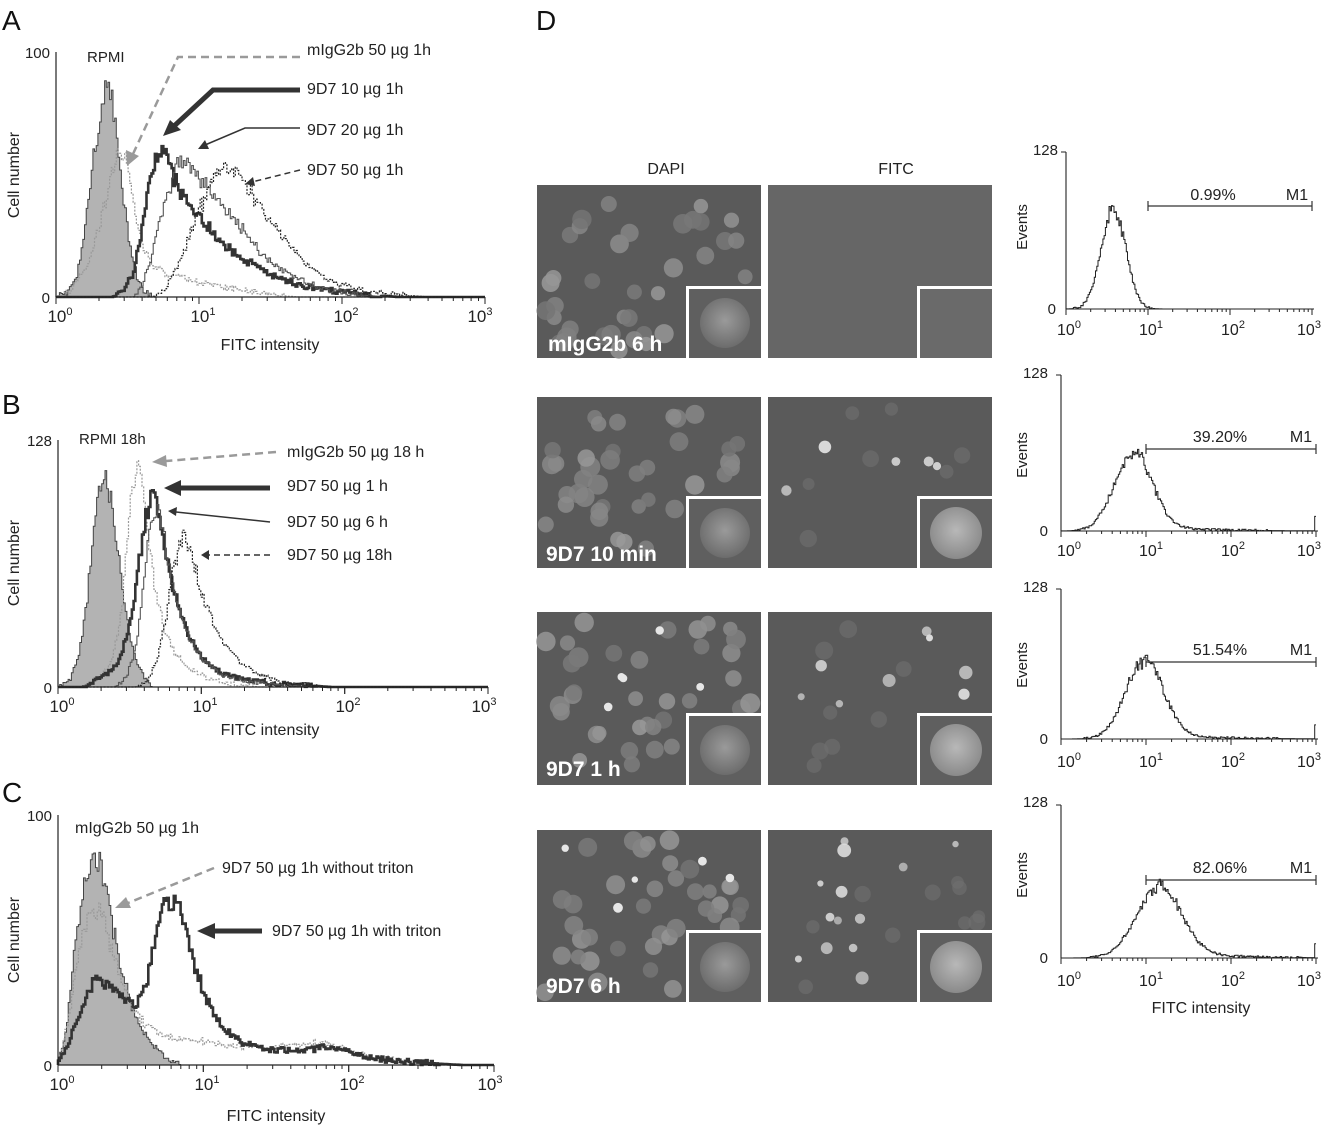 This screenshot has width=1324, height=1127. What do you see at coordinates (46, 298) in the screenshot?
I see `y-tick-label-a-min: 0` at bounding box center [46, 298].